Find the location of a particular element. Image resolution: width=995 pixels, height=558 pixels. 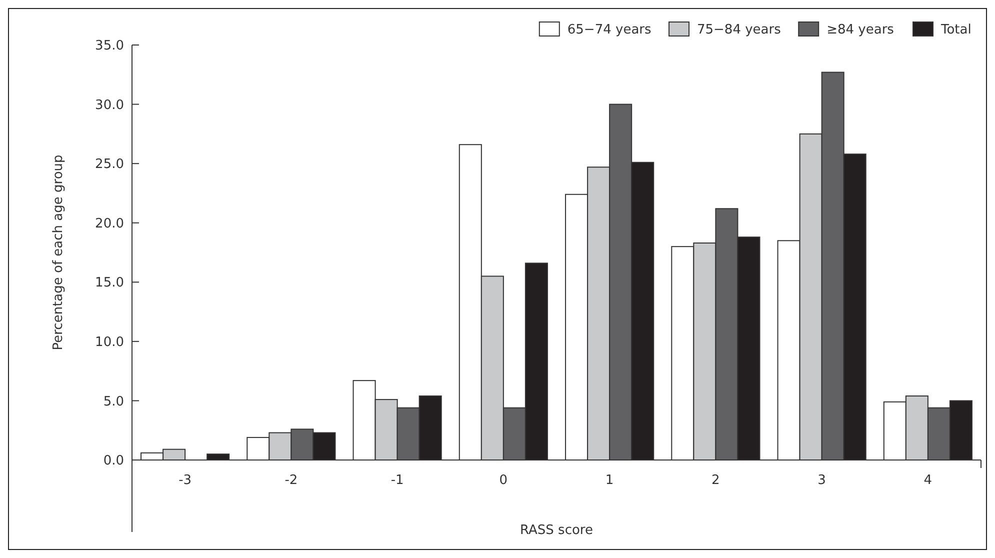

legend-label: 65−74 years is located at coordinates (609, 30).